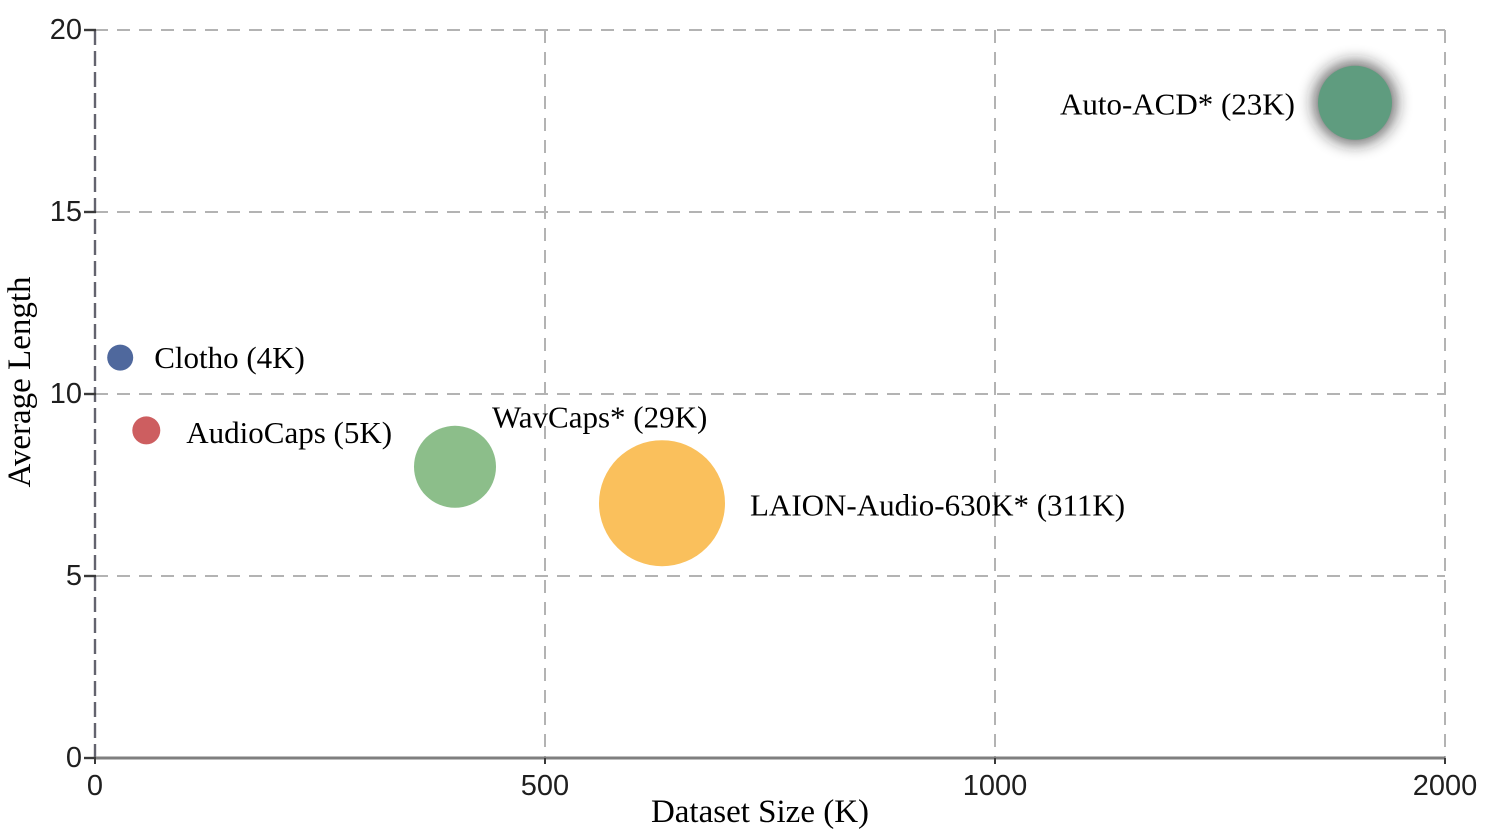 The height and width of the screenshot is (840, 1510). What do you see at coordinates (289, 432) in the screenshot?
I see `bubble-label-audiocaps: AudioCaps (5K)` at bounding box center [289, 432].